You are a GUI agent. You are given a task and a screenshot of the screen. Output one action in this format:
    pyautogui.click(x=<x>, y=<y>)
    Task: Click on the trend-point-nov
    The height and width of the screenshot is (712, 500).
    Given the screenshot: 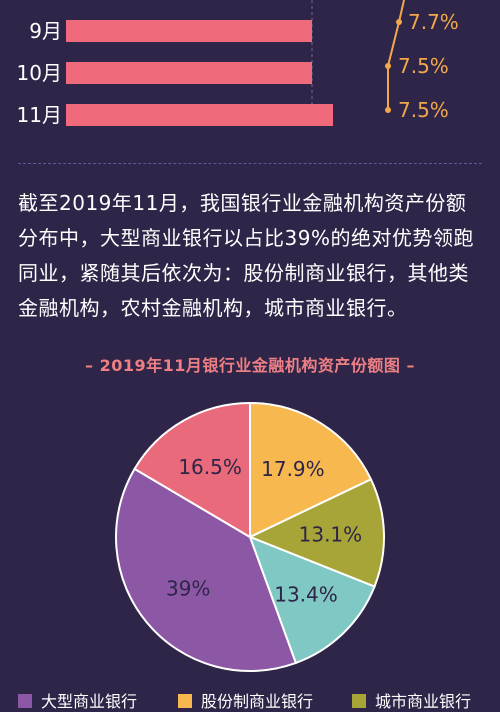 What is the action you would take?
    pyautogui.click(x=388, y=110)
    